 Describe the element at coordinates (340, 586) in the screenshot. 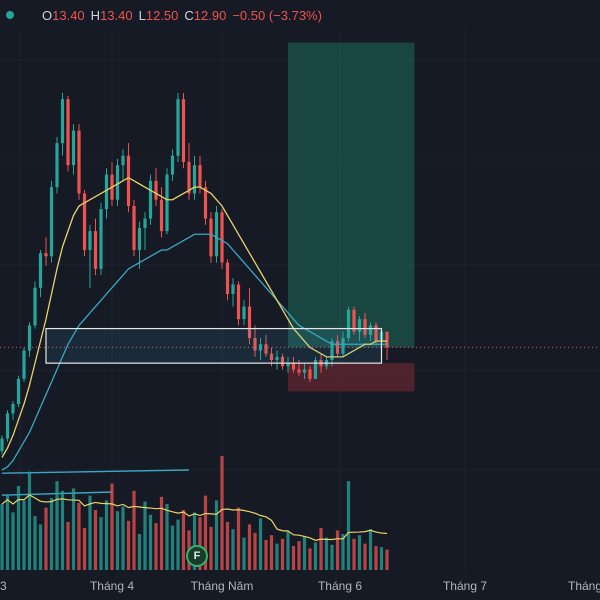

I see `x-tick-label: Tháng 6` at that location.